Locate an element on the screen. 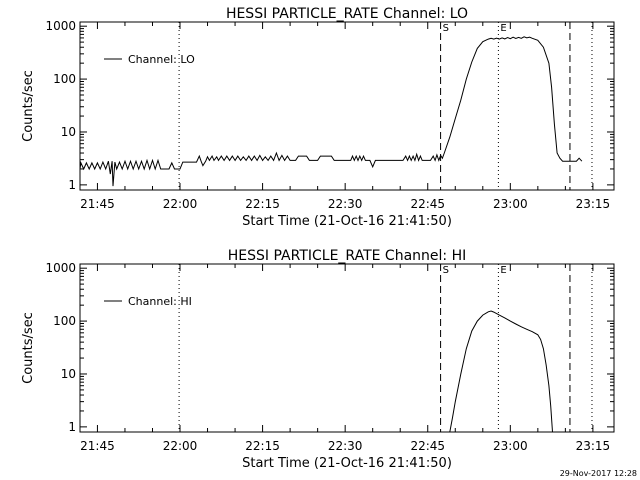  footer-timestamp: 29-Nov-2017 12:28 is located at coordinates (598, 473).